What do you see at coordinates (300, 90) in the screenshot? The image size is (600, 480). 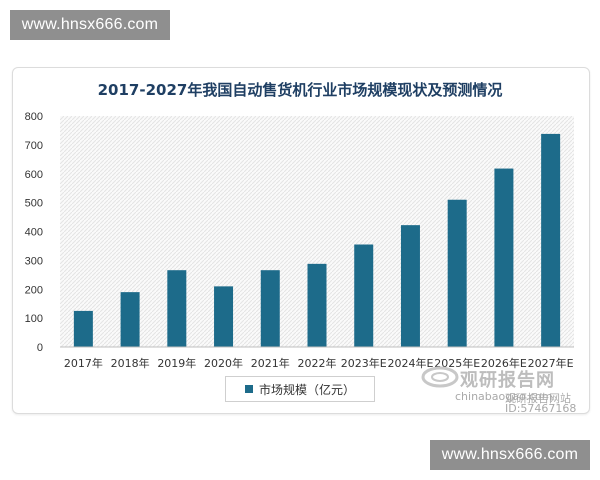 I see `chart-title: 2017-2027年我国自动售货机行业市场规模现状及预测情况` at bounding box center [300, 90].